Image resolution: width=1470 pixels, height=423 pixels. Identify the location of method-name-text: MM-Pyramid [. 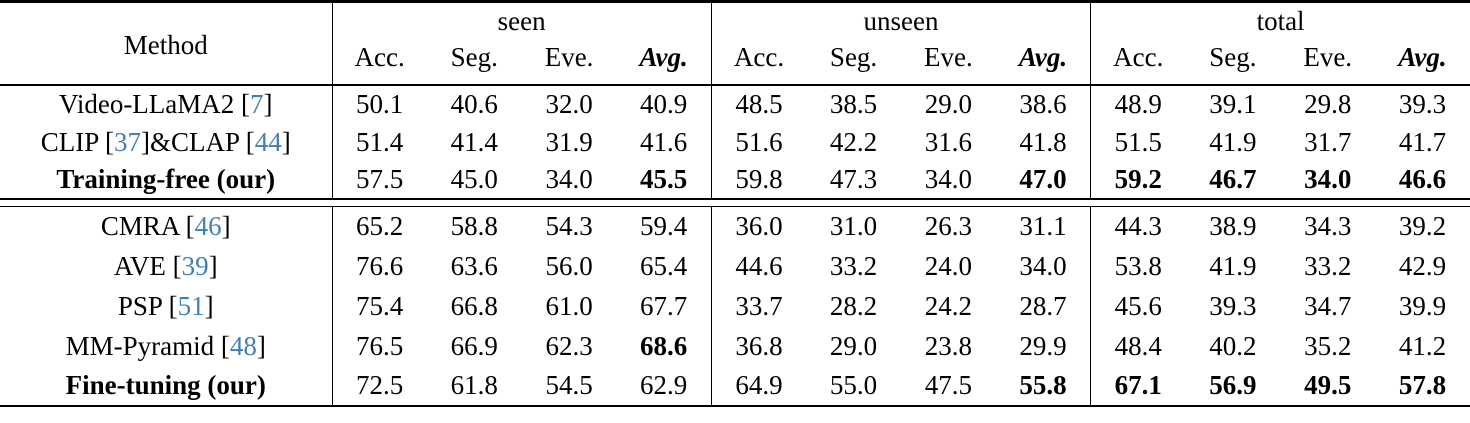
(147, 345).